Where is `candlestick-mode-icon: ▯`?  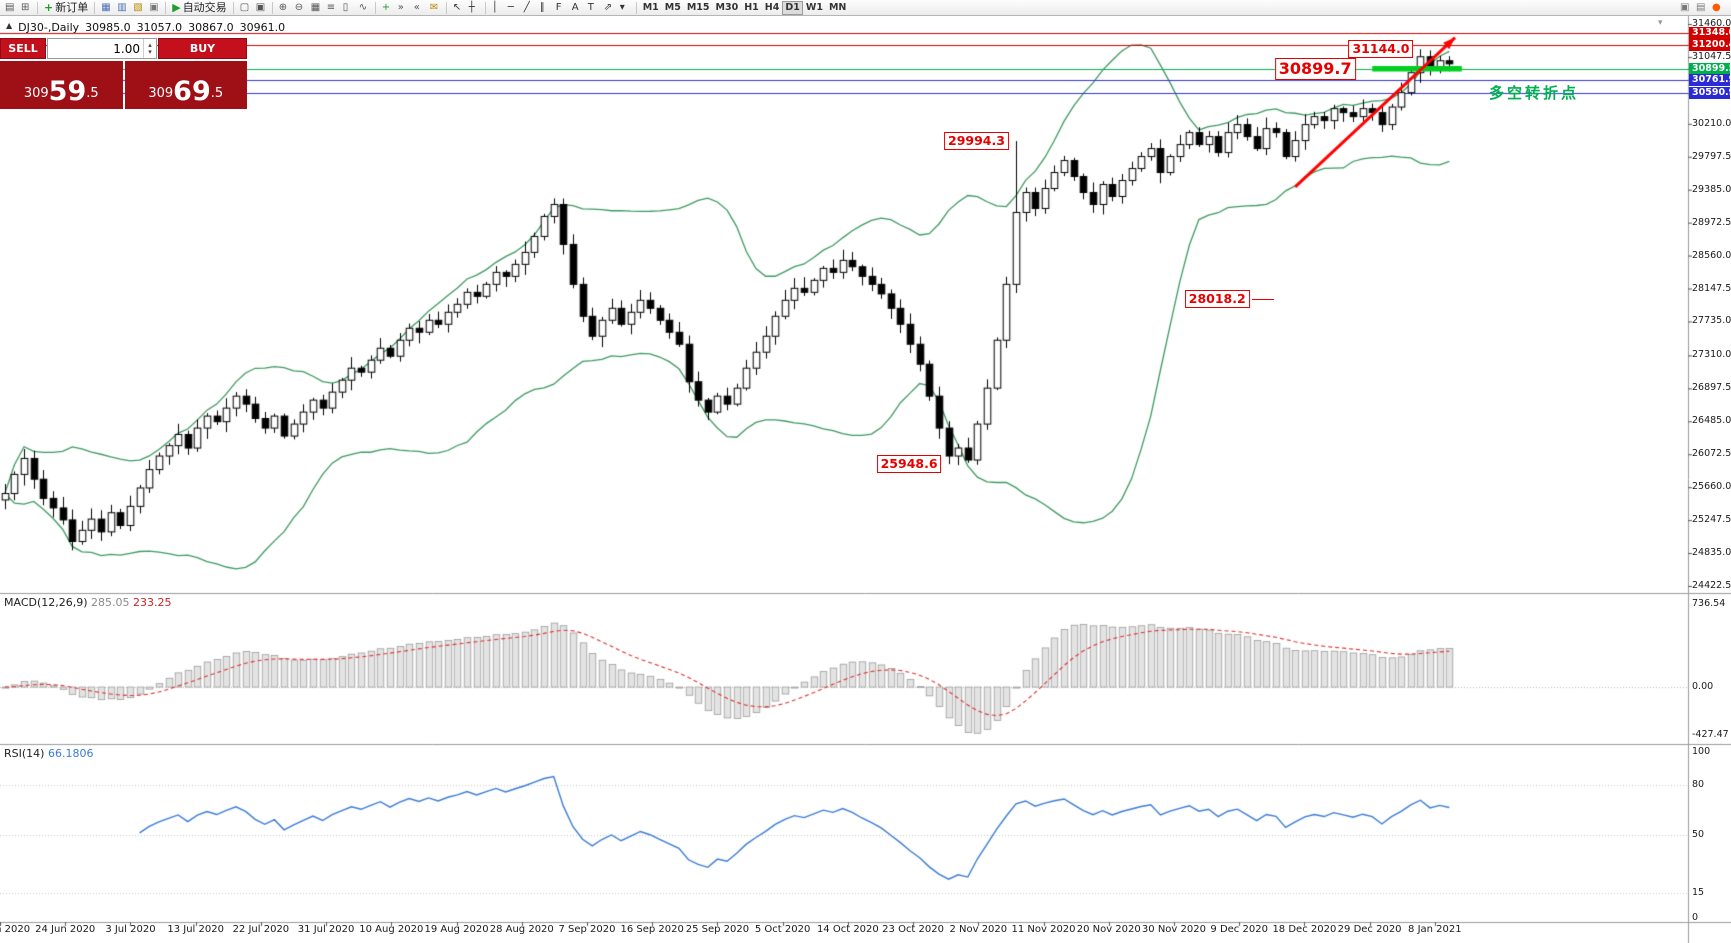 candlestick-mode-icon: ▯ is located at coordinates (348, 8).